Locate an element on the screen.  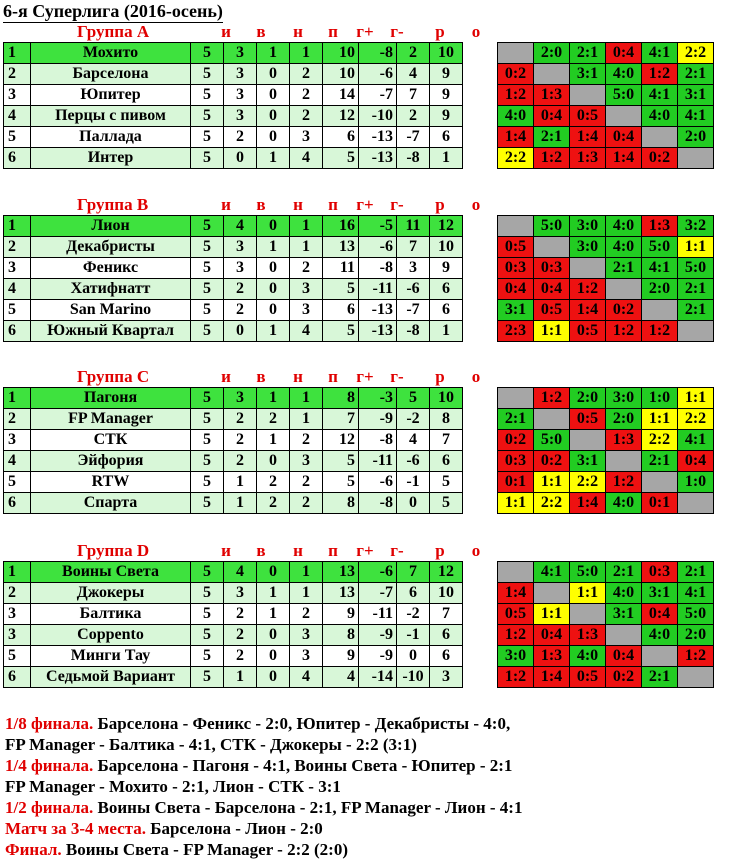
cell-gf: 13 is located at coordinates (340, 593).